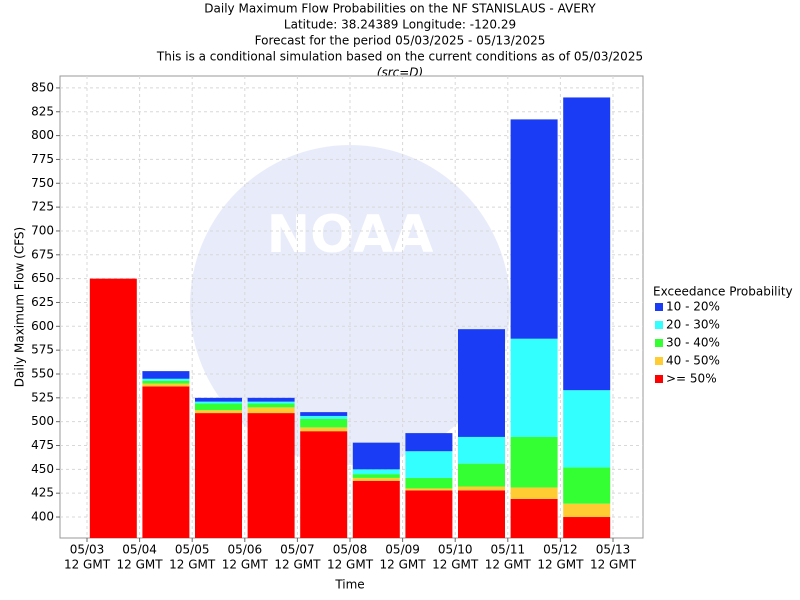 This screenshot has height=600, width=800. What do you see at coordinates (560, 550) in the screenshot?
I see `x-tick-label: 05/12` at bounding box center [560, 550].